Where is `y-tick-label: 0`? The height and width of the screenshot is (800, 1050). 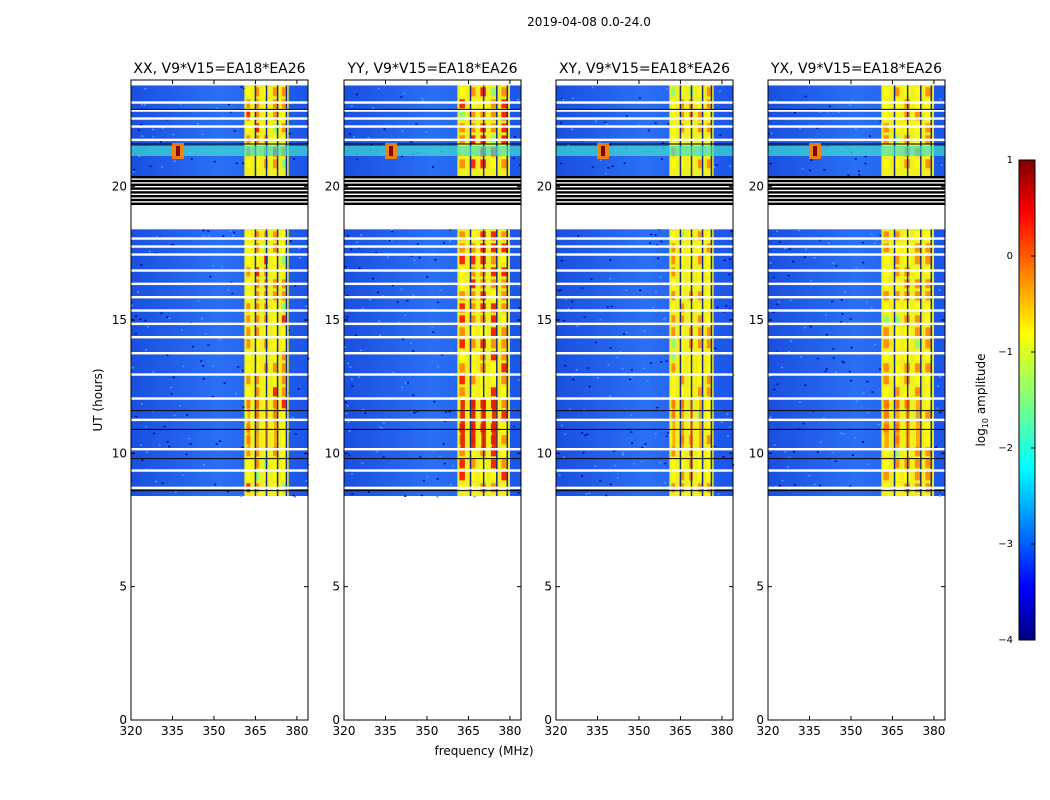
y-tick-label: 0 is located at coordinates (123, 720).